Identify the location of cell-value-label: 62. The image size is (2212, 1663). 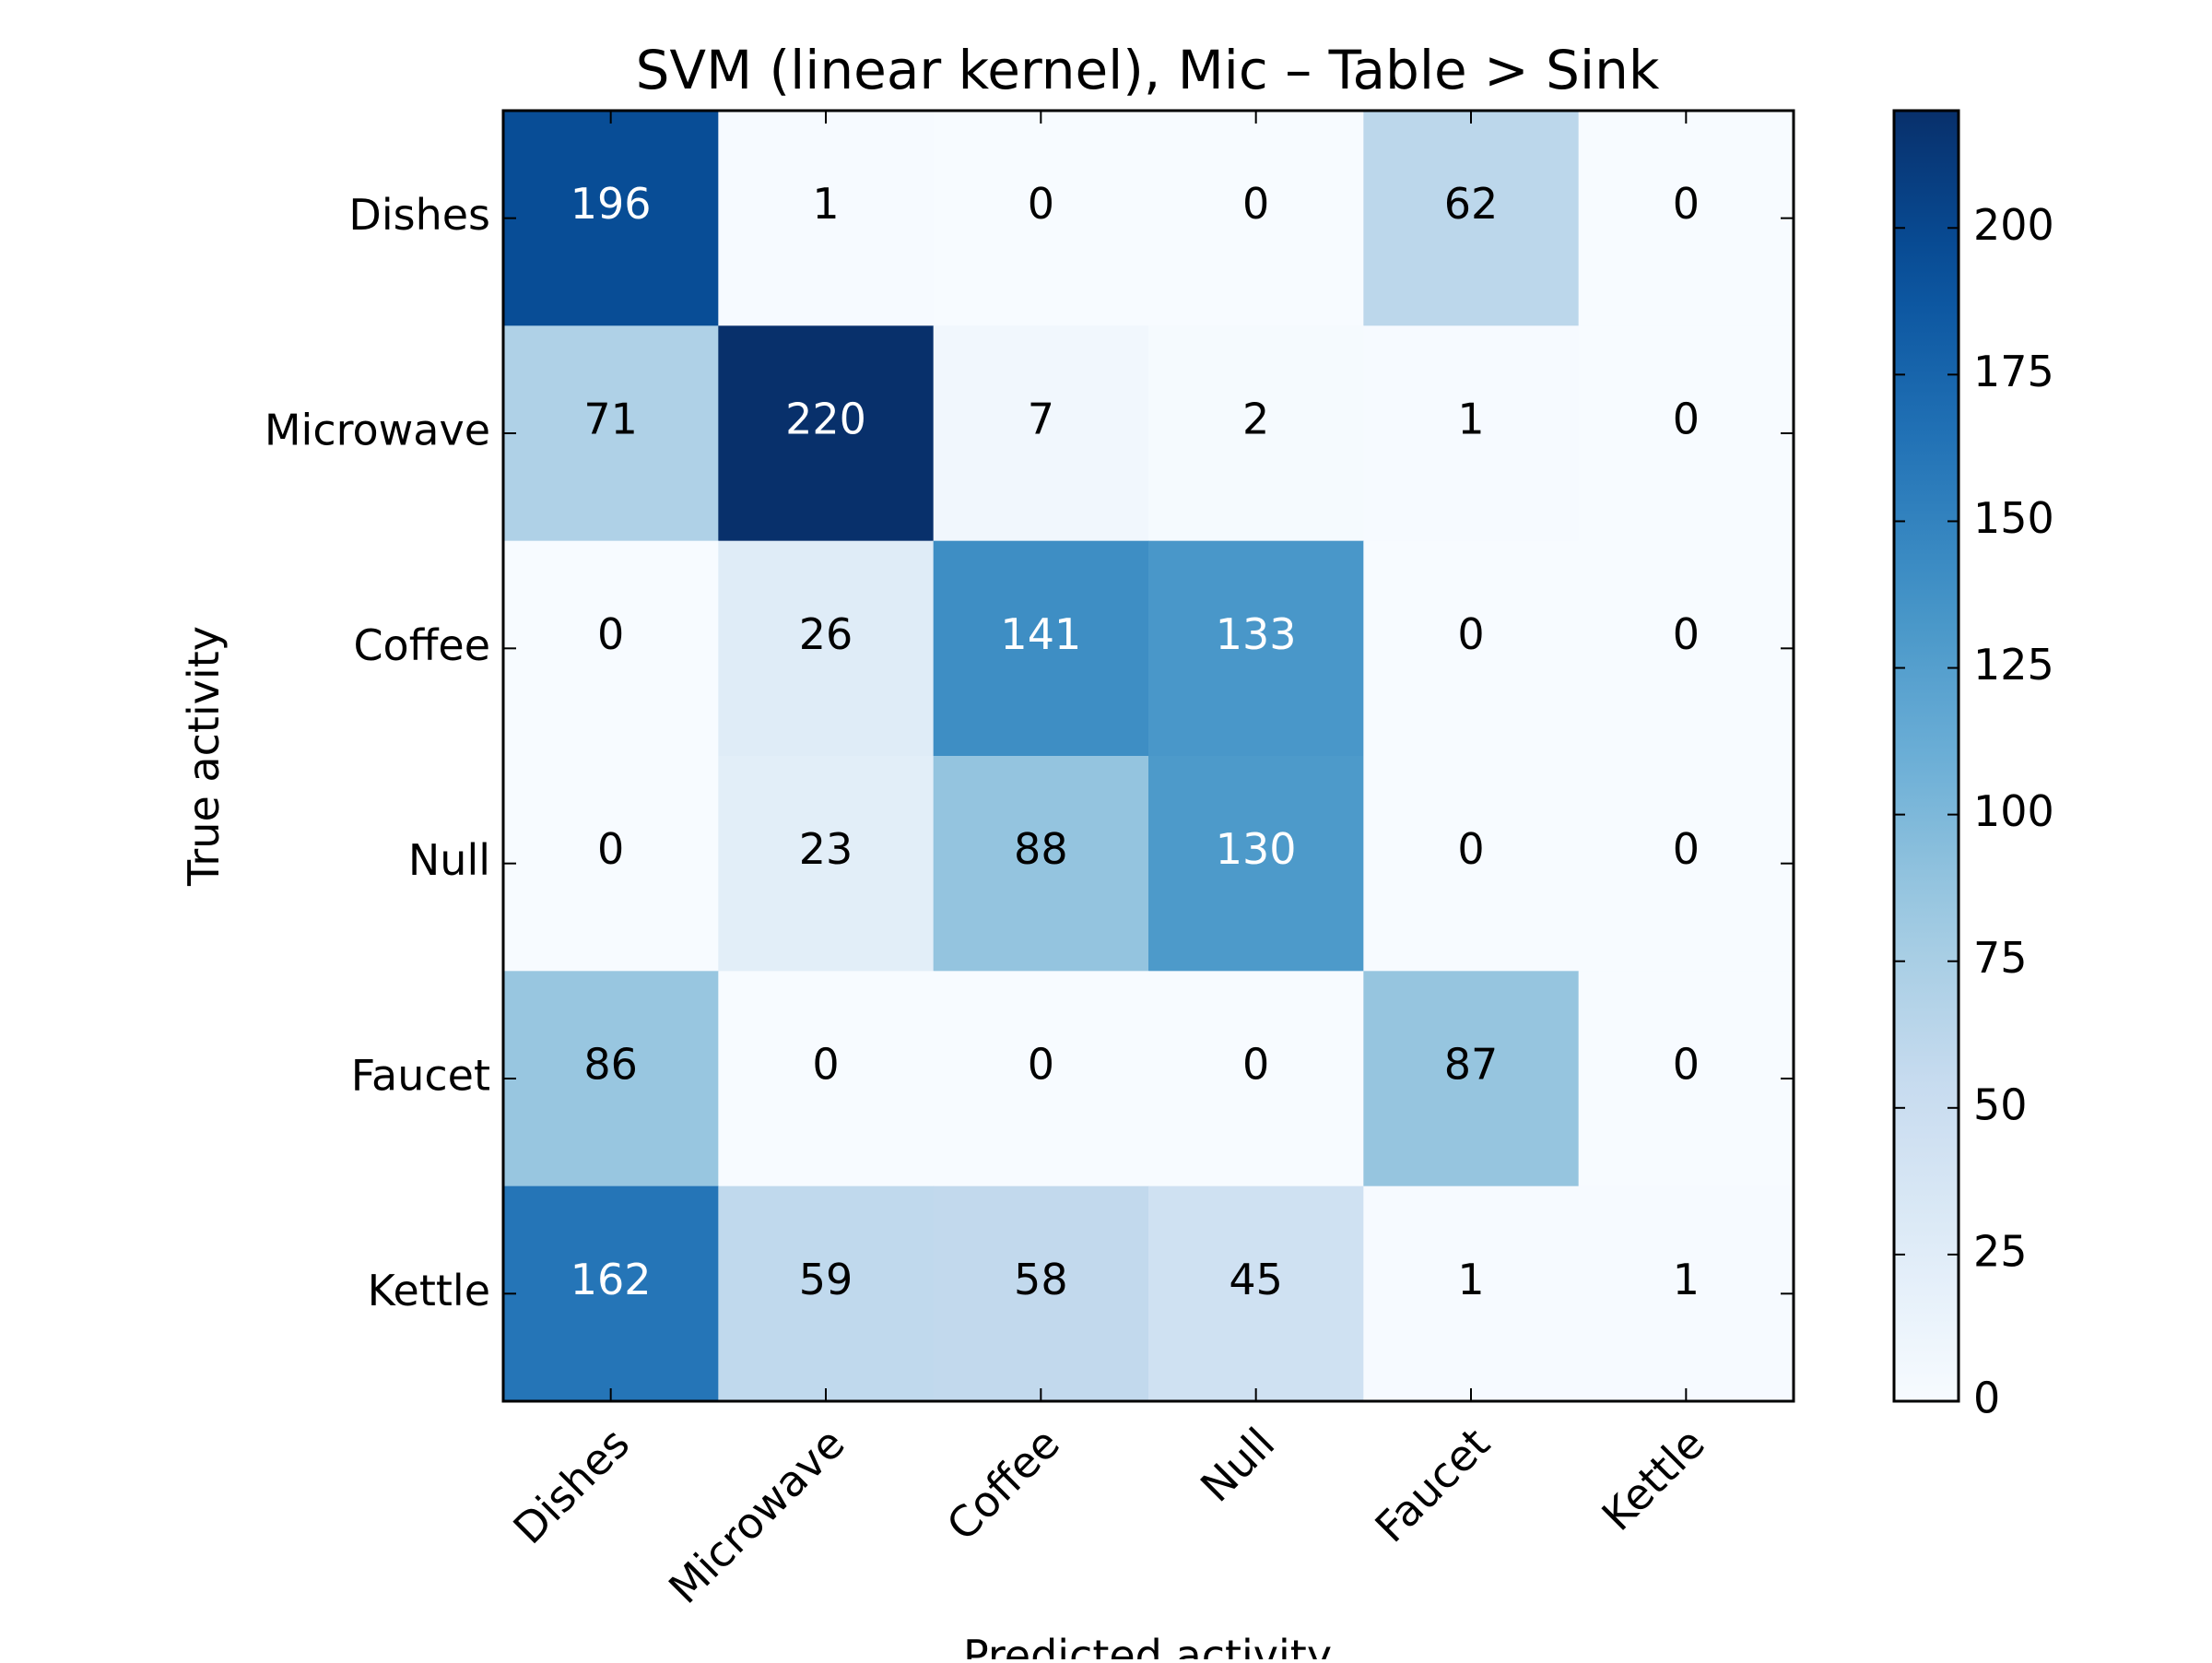
(1471, 204).